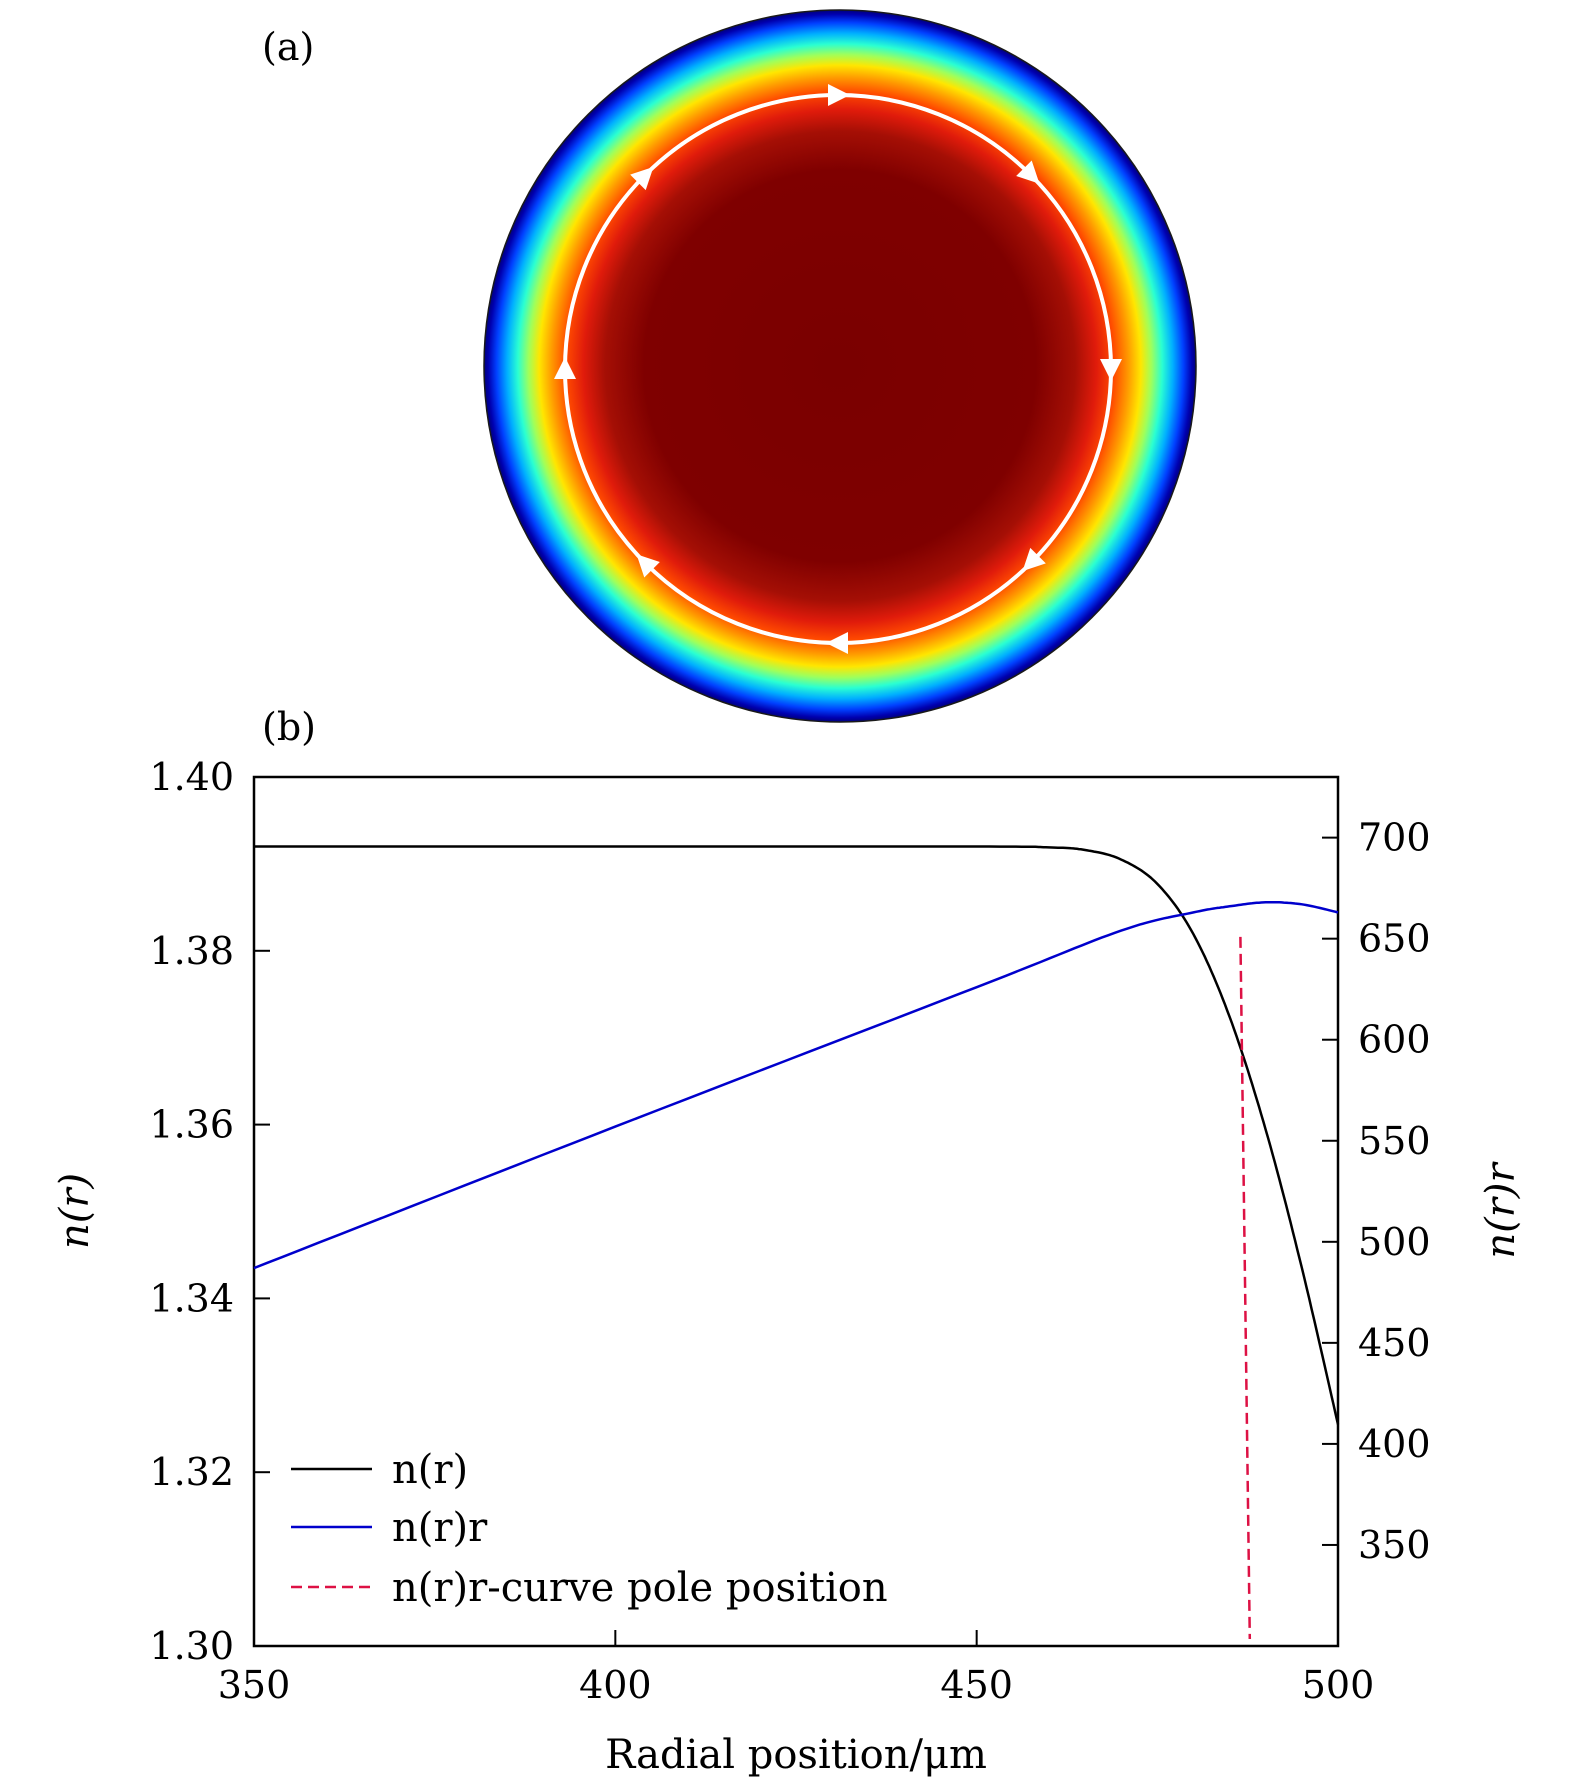  I want to click on right-tick-label: 700, so click(1394, 838).